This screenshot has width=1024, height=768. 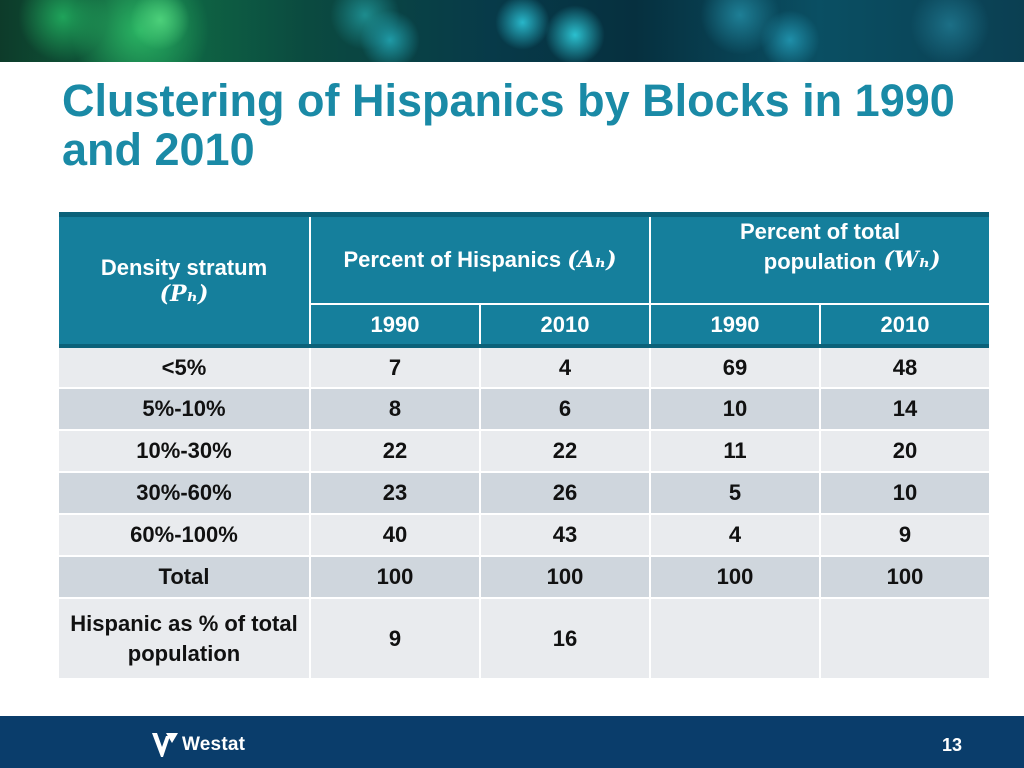 What do you see at coordinates (184, 534) in the screenshot?
I see `row-label: 60%-100%` at bounding box center [184, 534].